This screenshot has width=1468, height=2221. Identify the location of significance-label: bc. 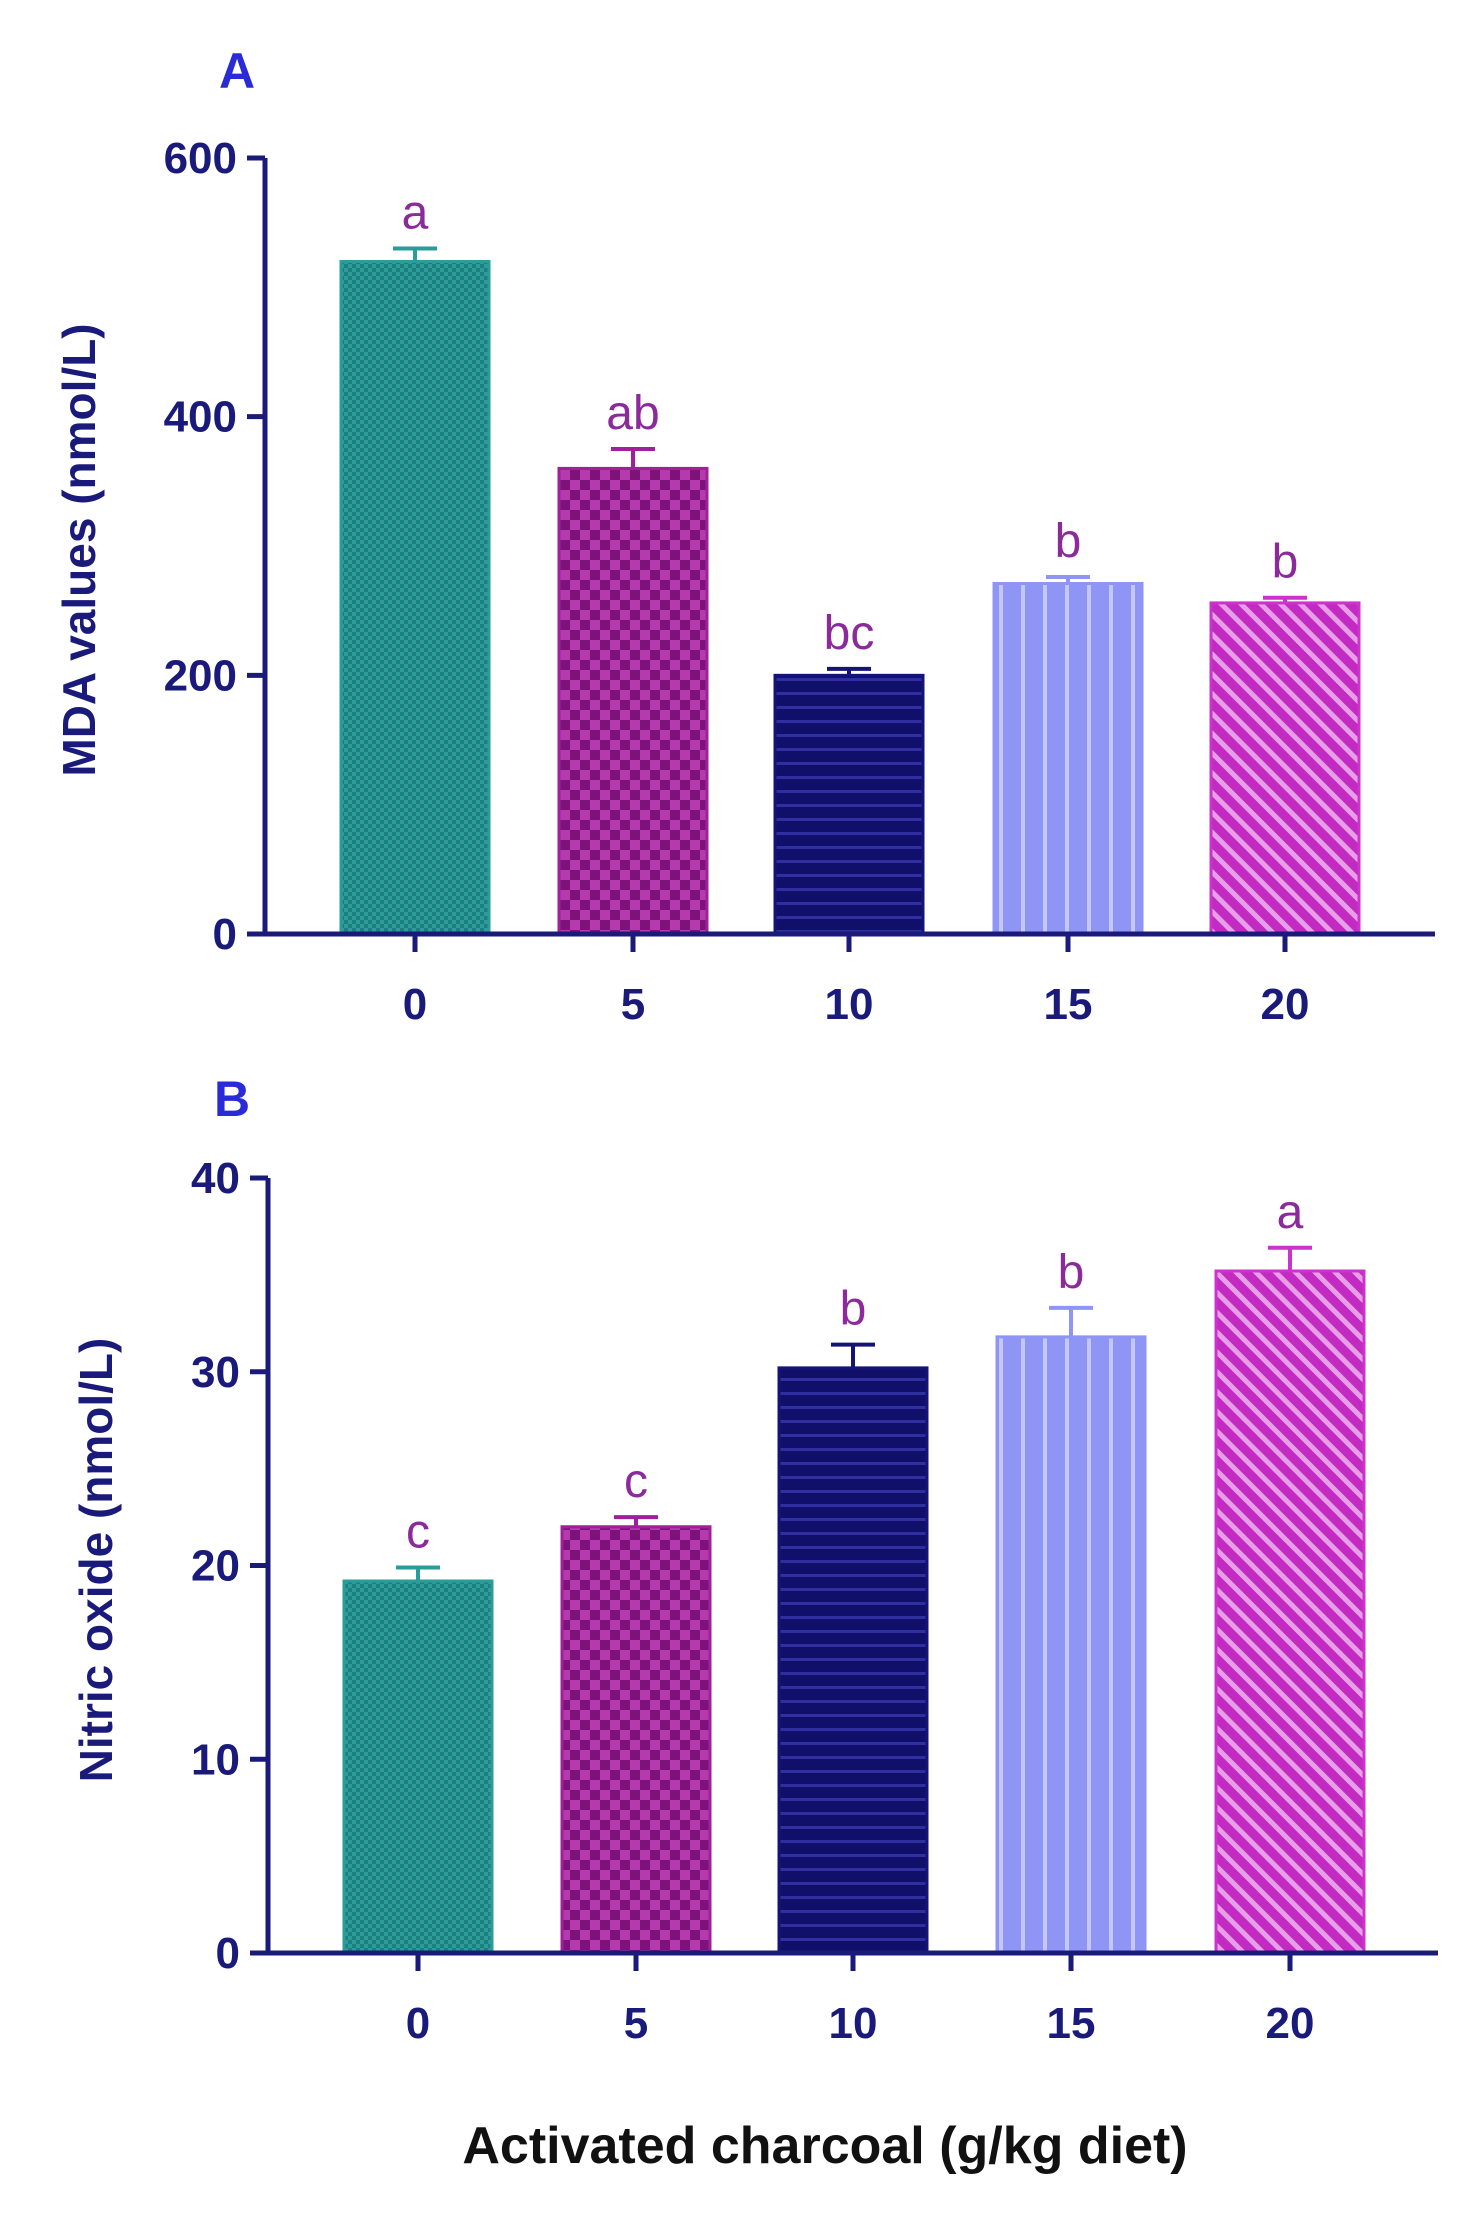
(849, 633).